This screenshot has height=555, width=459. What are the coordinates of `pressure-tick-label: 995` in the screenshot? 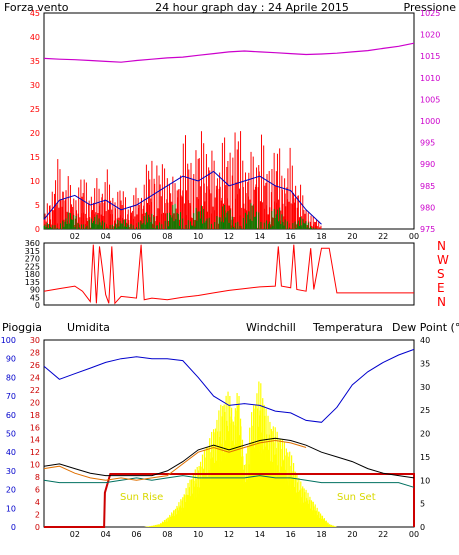 It's located at (427, 143).